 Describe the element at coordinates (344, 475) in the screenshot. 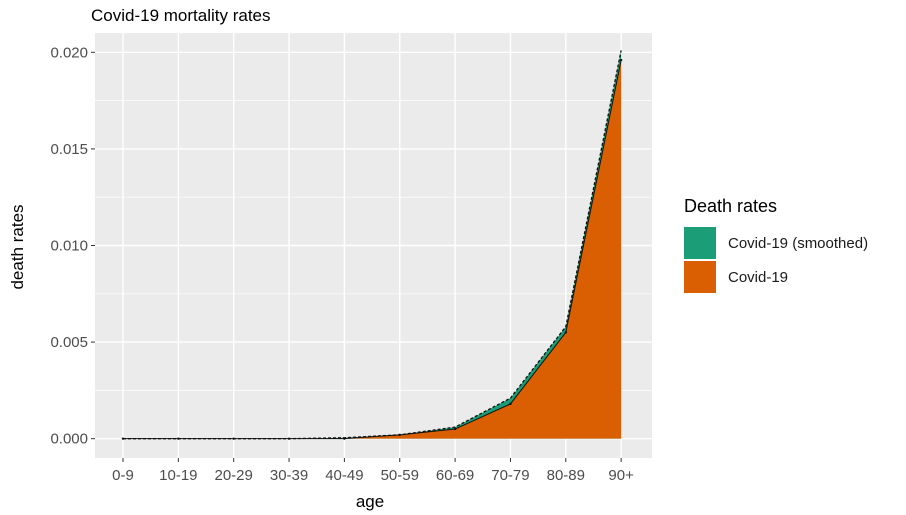

I see `x-tick-label: 40-49` at that location.